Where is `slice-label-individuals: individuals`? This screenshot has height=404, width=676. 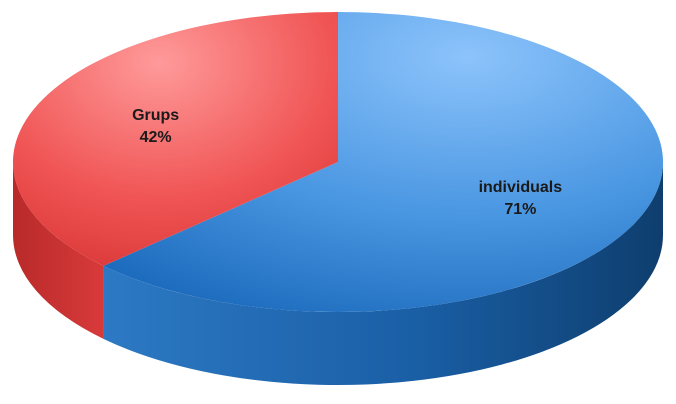 slice-label-individuals: individuals is located at coordinates (521, 187).